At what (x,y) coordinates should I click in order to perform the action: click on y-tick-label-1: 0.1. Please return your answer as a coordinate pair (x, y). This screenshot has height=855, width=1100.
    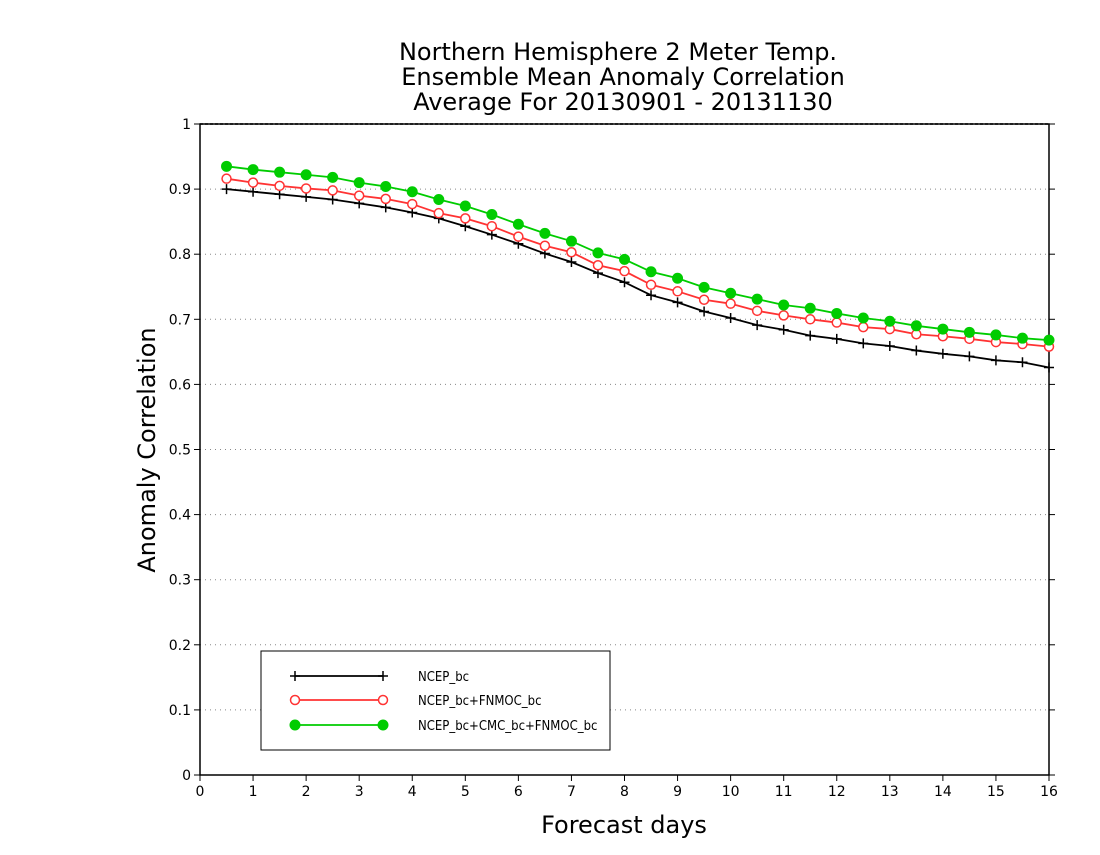
    Looking at the image, I should click on (180, 711).